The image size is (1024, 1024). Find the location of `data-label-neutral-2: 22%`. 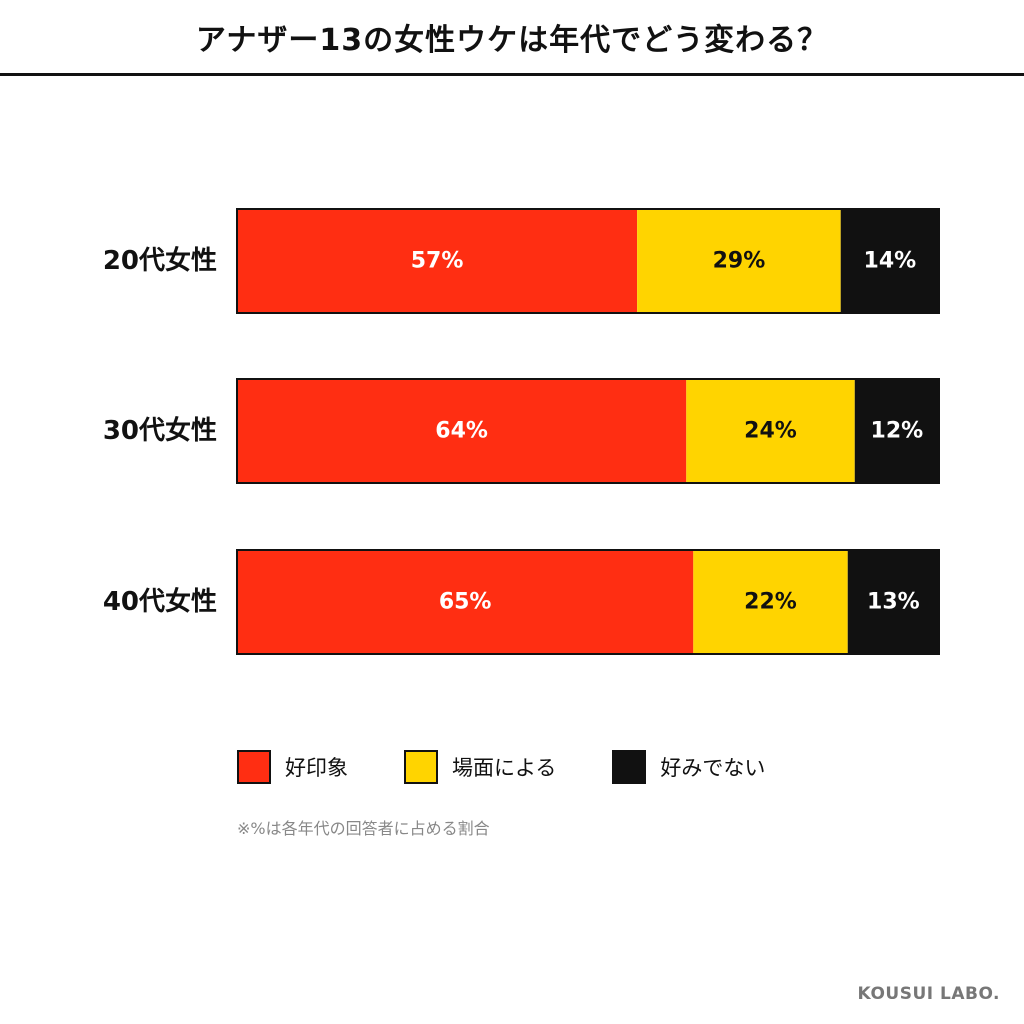

data-label-neutral-2: 22% is located at coordinates (770, 602).